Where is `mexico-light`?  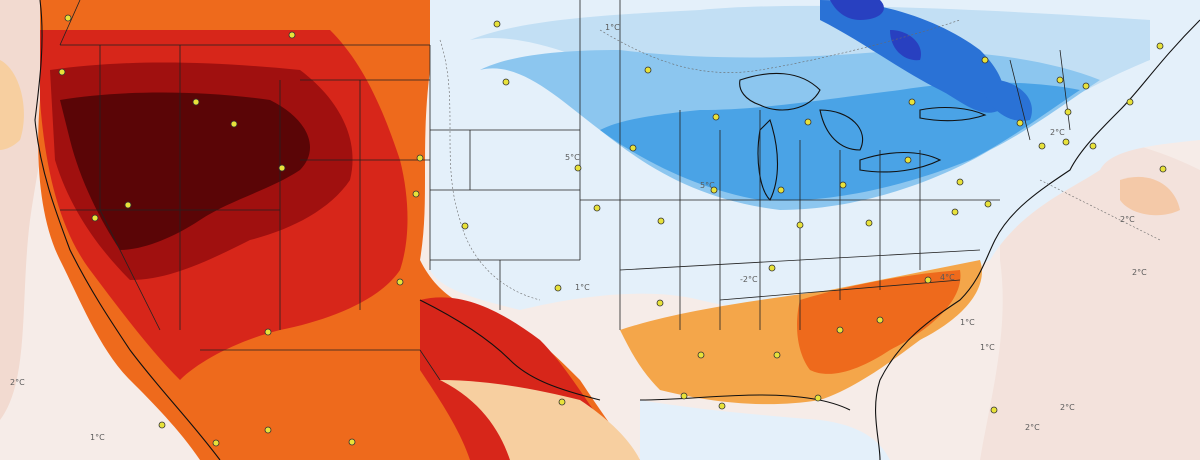
mexico-light is located at coordinates (540, 420).